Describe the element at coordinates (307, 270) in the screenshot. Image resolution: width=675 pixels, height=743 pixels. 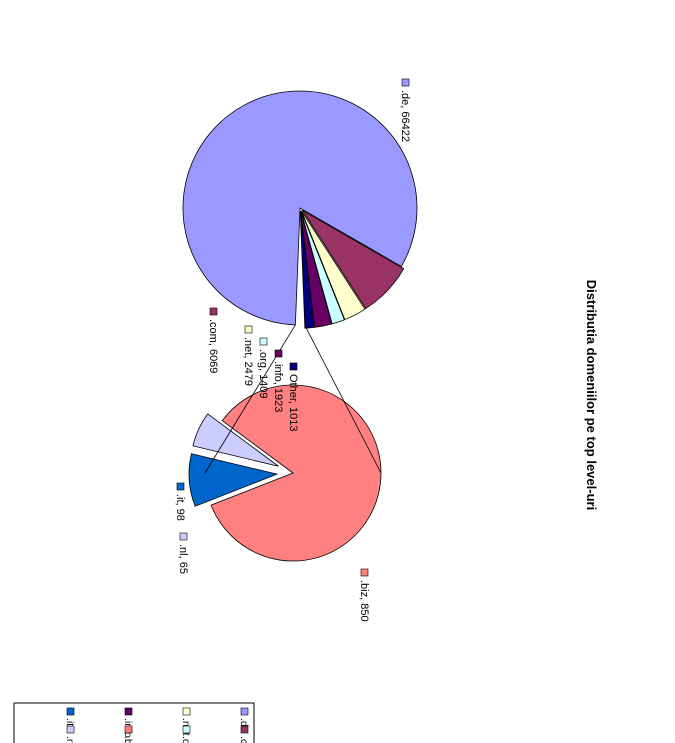
I see `pie-slice-other` at that location.